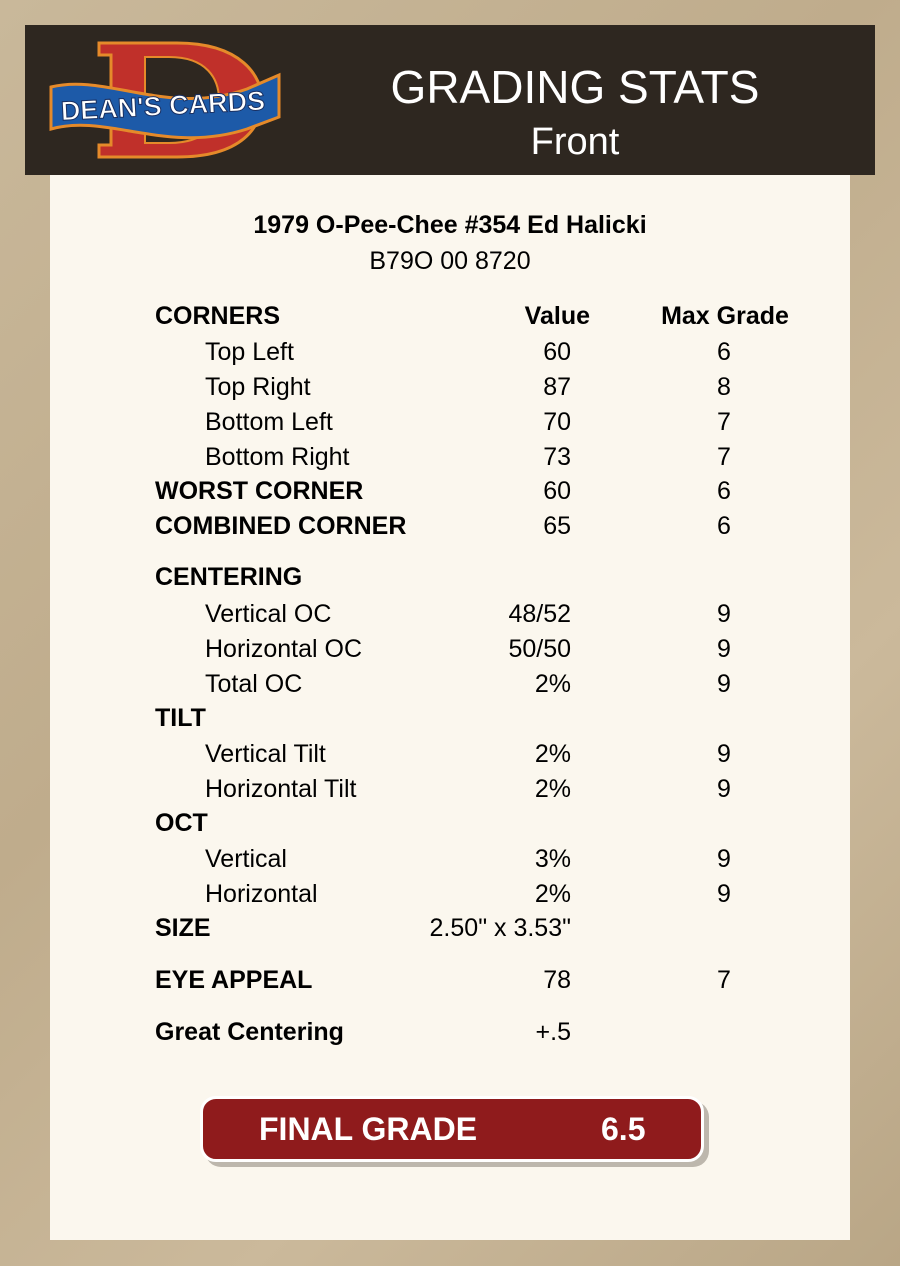  Describe the element at coordinates (557, 980) in the screenshot. I see `stat-value: 78` at that location.